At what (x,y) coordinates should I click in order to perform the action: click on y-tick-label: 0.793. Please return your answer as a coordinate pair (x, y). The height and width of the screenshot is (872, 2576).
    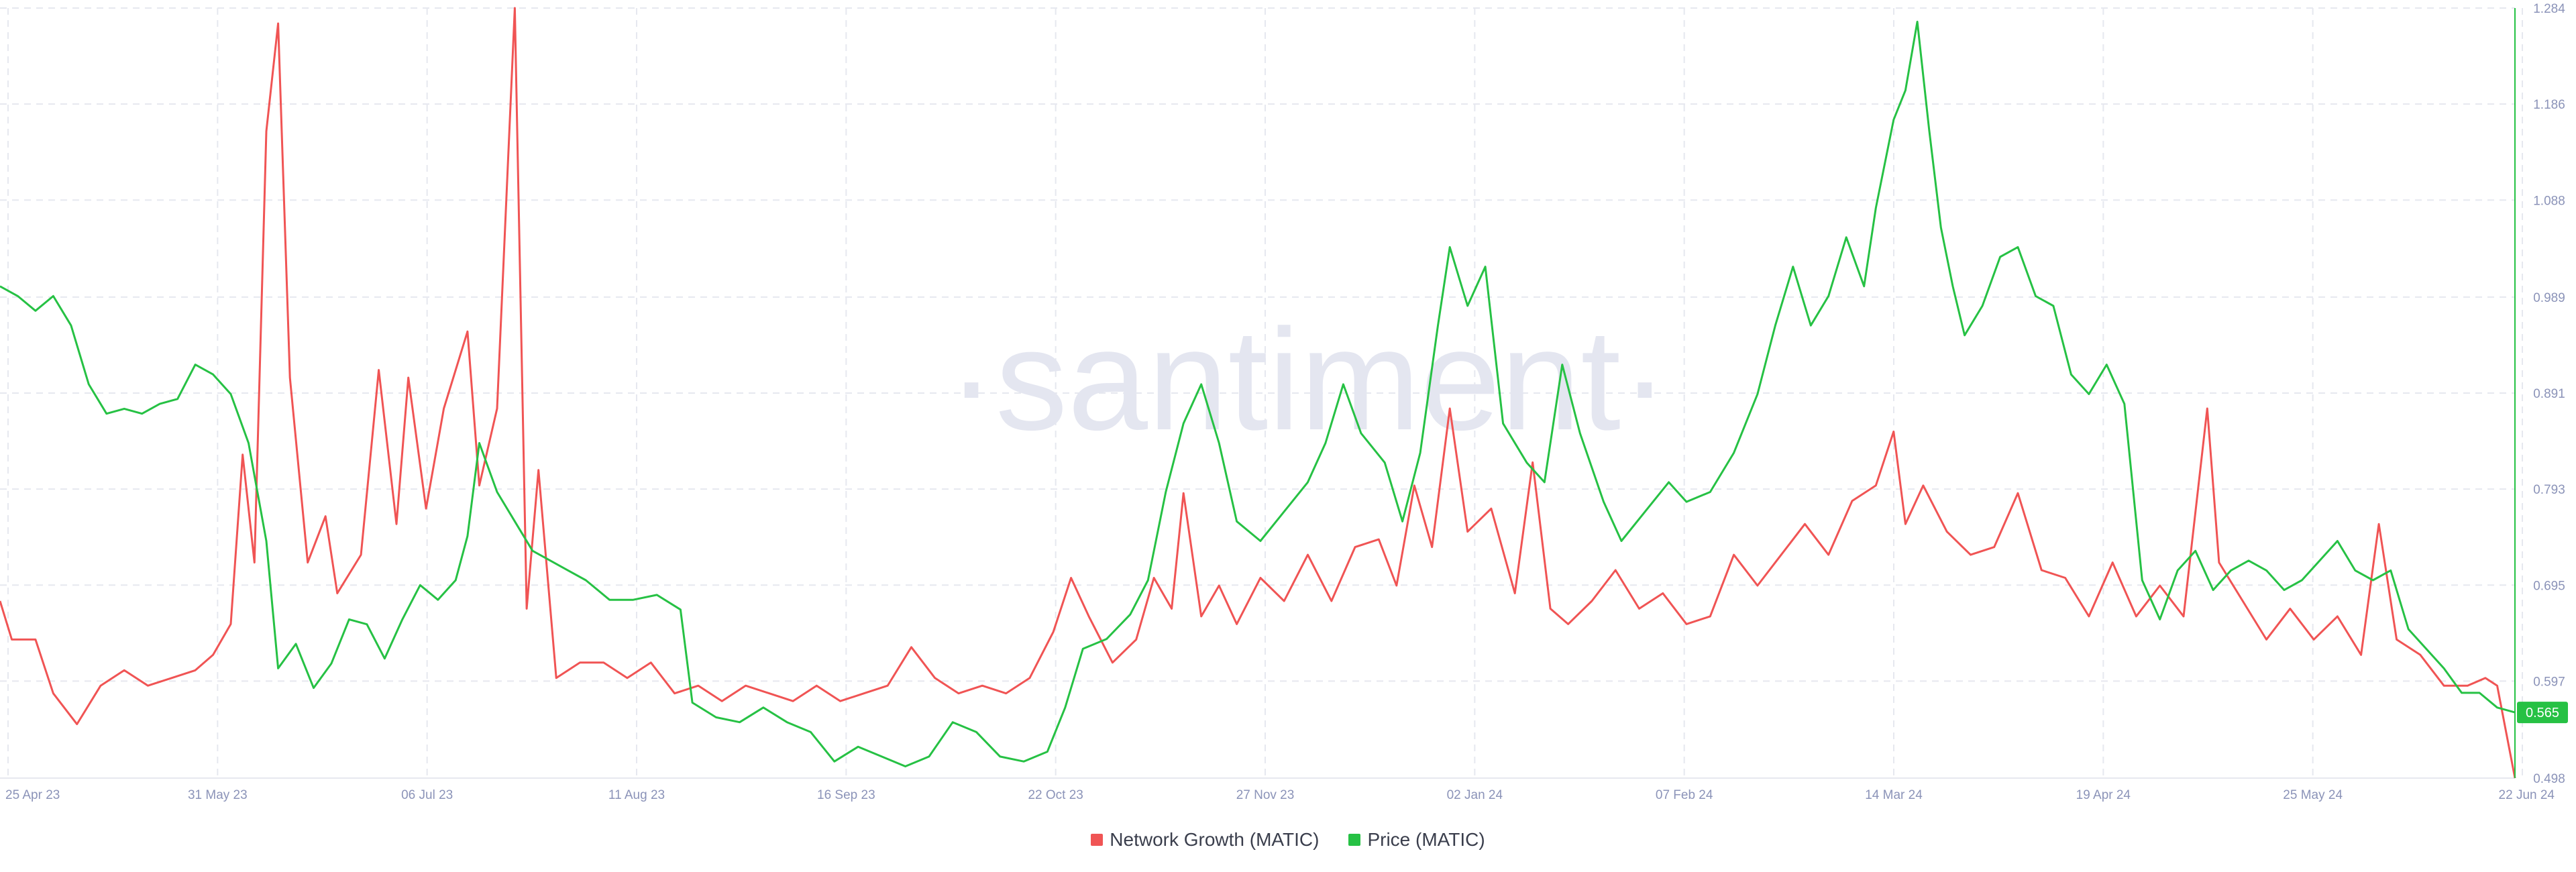
    Looking at the image, I should click on (2549, 490).